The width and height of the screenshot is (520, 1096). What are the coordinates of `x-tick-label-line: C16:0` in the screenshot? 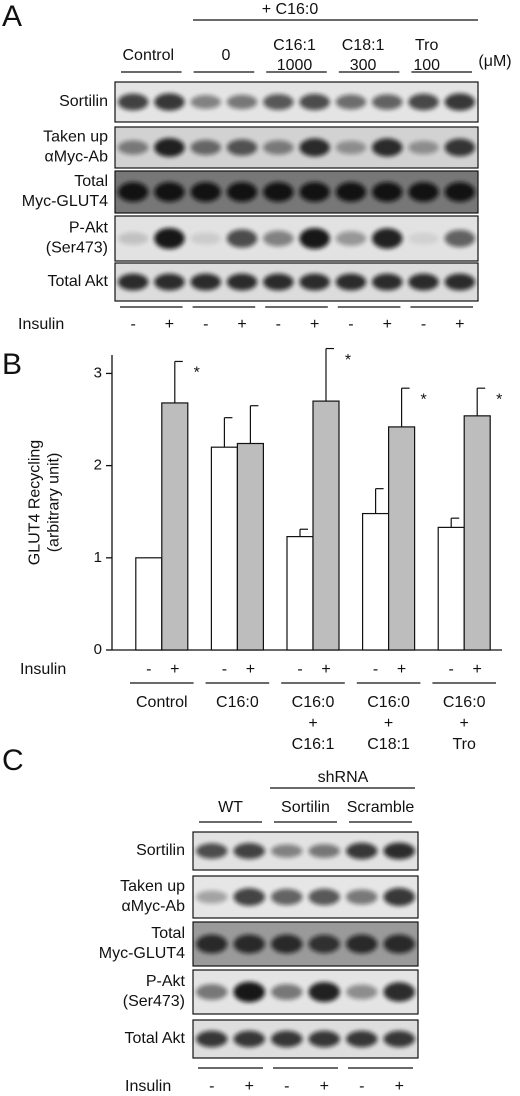 It's located at (388, 702).